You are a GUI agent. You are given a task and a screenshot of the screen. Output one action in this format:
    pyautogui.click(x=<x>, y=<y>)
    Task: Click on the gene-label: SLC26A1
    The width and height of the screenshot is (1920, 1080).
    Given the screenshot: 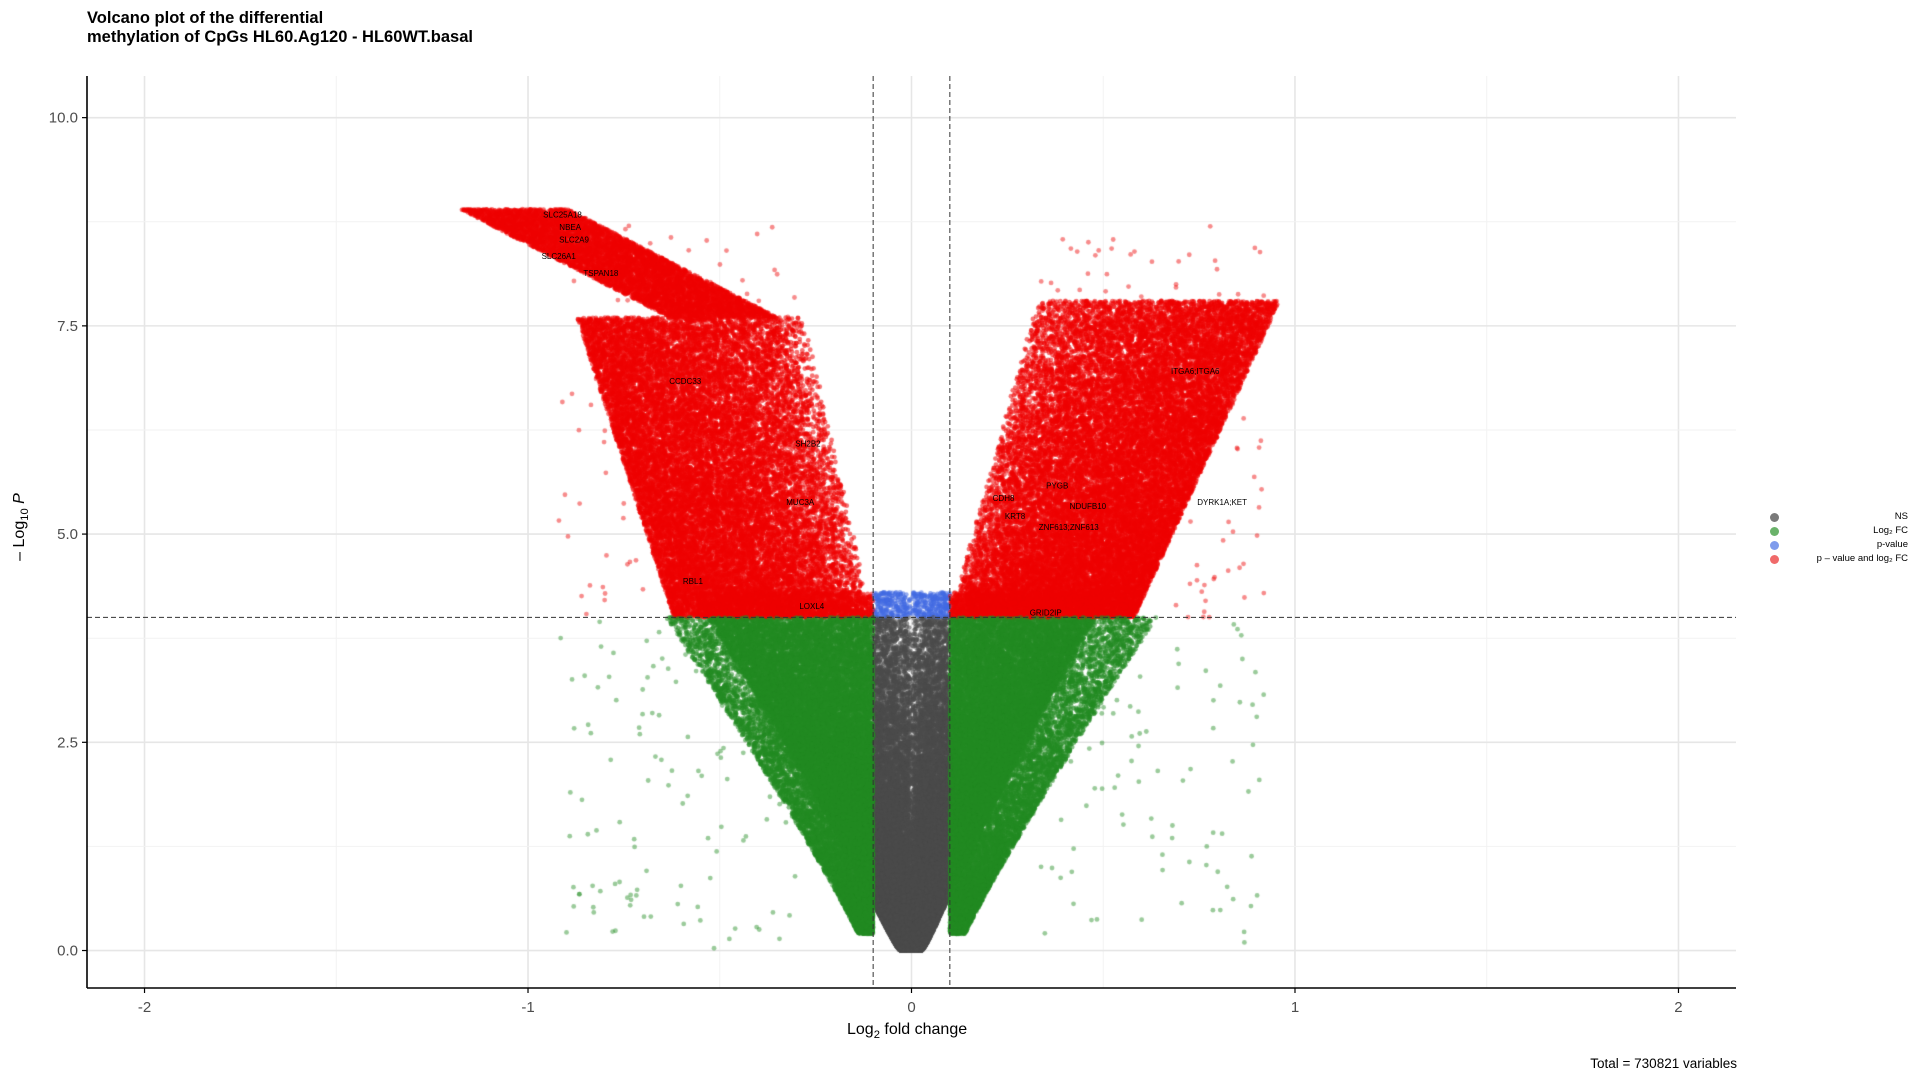 What is the action you would take?
    pyautogui.click(x=559, y=256)
    